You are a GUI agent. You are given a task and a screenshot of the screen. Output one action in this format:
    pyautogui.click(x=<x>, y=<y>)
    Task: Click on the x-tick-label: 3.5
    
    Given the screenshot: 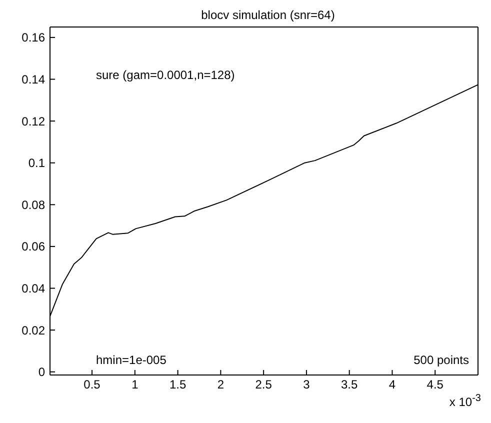 What is the action you would take?
    pyautogui.click(x=349, y=385)
    